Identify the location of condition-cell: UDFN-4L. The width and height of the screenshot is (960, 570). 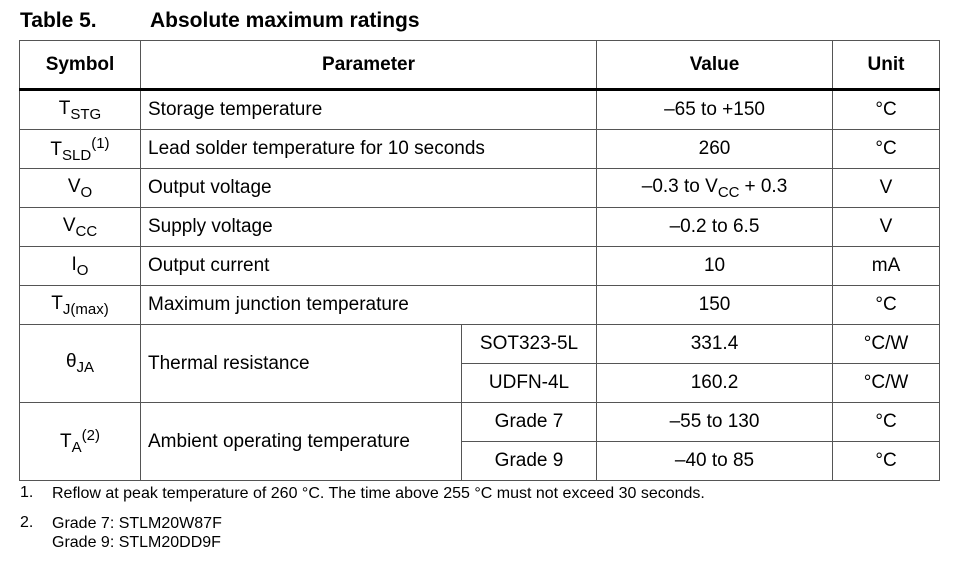
(529, 383).